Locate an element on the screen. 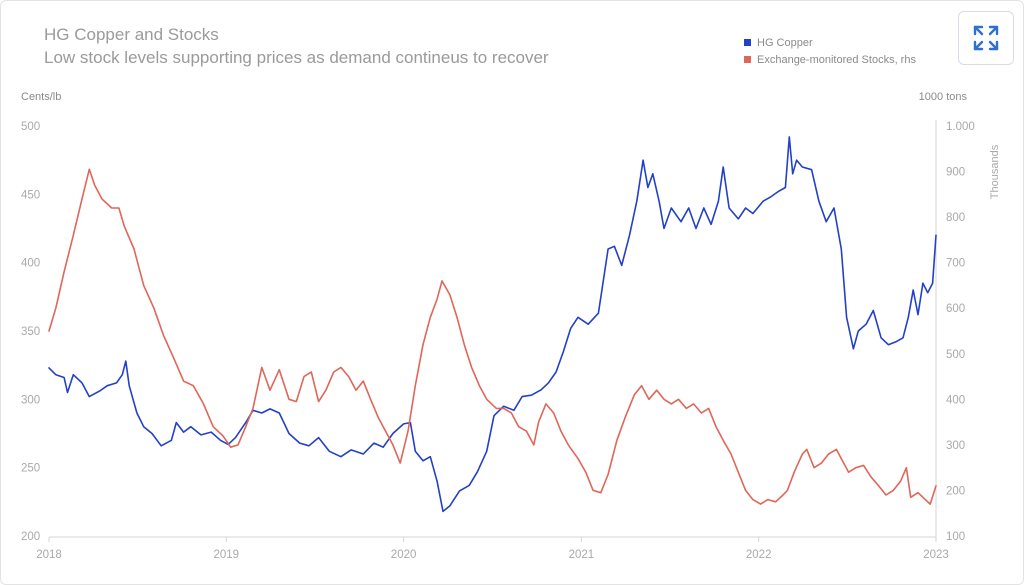 This screenshot has height=585, width=1024. right-axis-label: Thousands is located at coordinates (995, 171).